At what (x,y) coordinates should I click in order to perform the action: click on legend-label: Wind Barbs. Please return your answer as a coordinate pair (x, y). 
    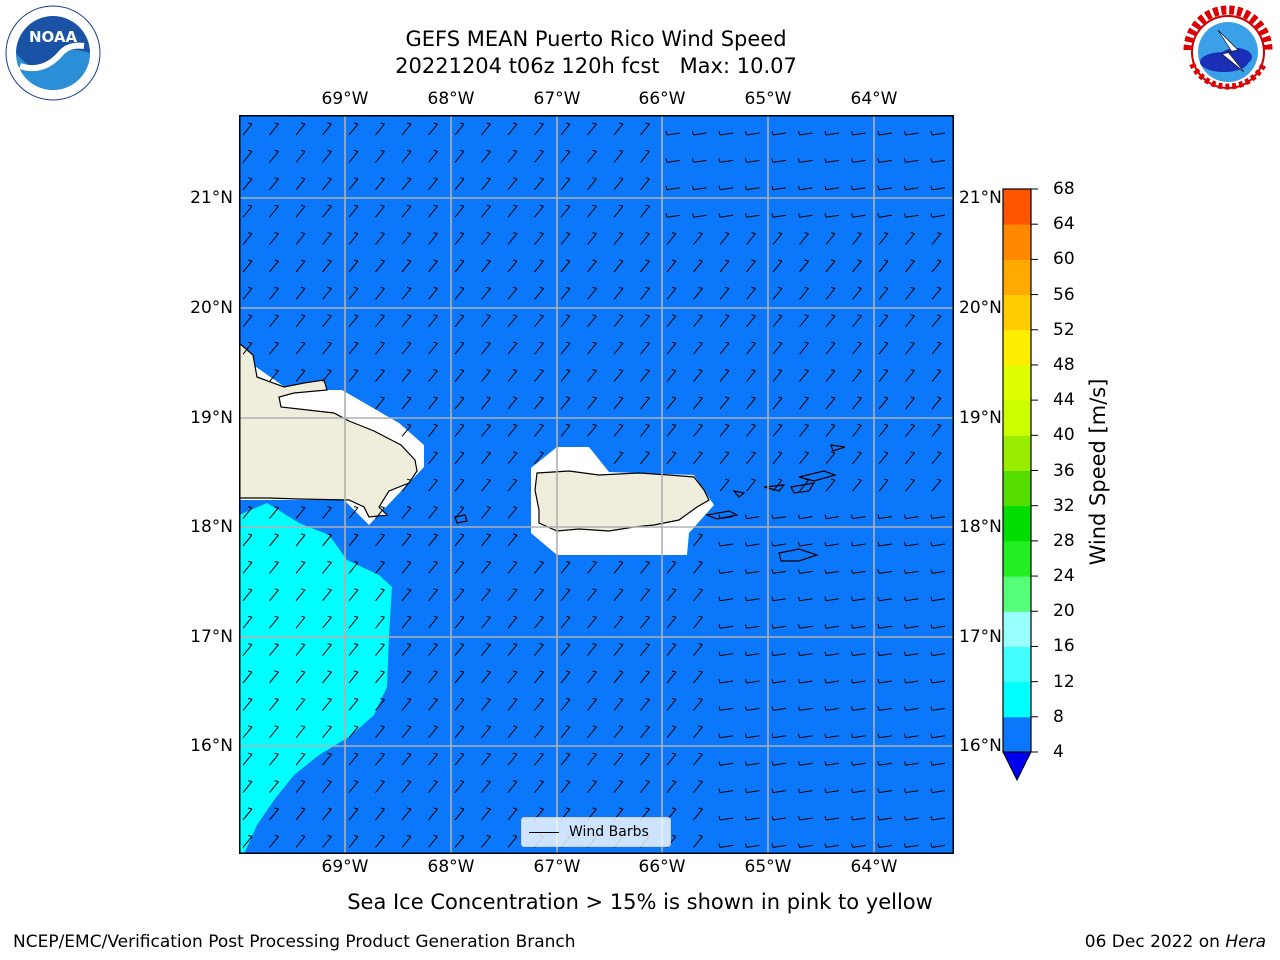
    Looking at the image, I should click on (609, 832).